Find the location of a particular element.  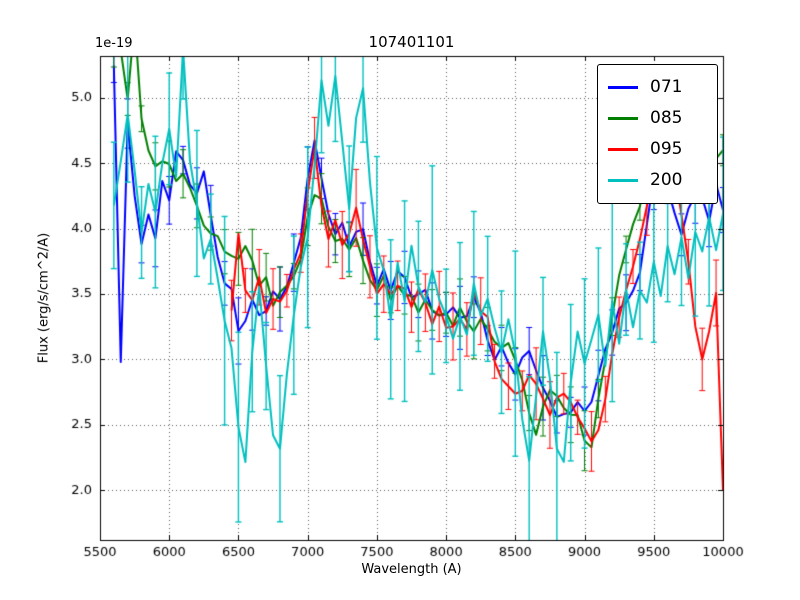

chart-title: 107401101 is located at coordinates (411, 42).